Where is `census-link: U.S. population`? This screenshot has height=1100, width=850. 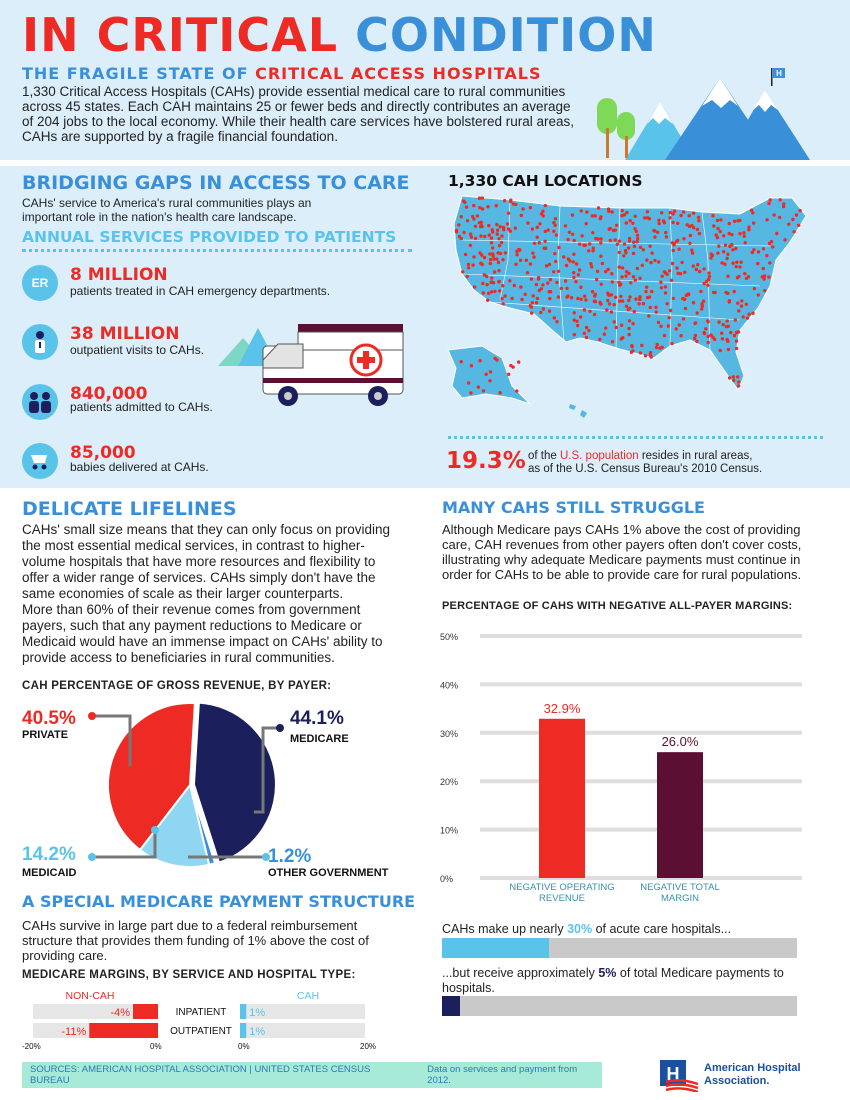 census-link: U.S. population is located at coordinates (599, 456).